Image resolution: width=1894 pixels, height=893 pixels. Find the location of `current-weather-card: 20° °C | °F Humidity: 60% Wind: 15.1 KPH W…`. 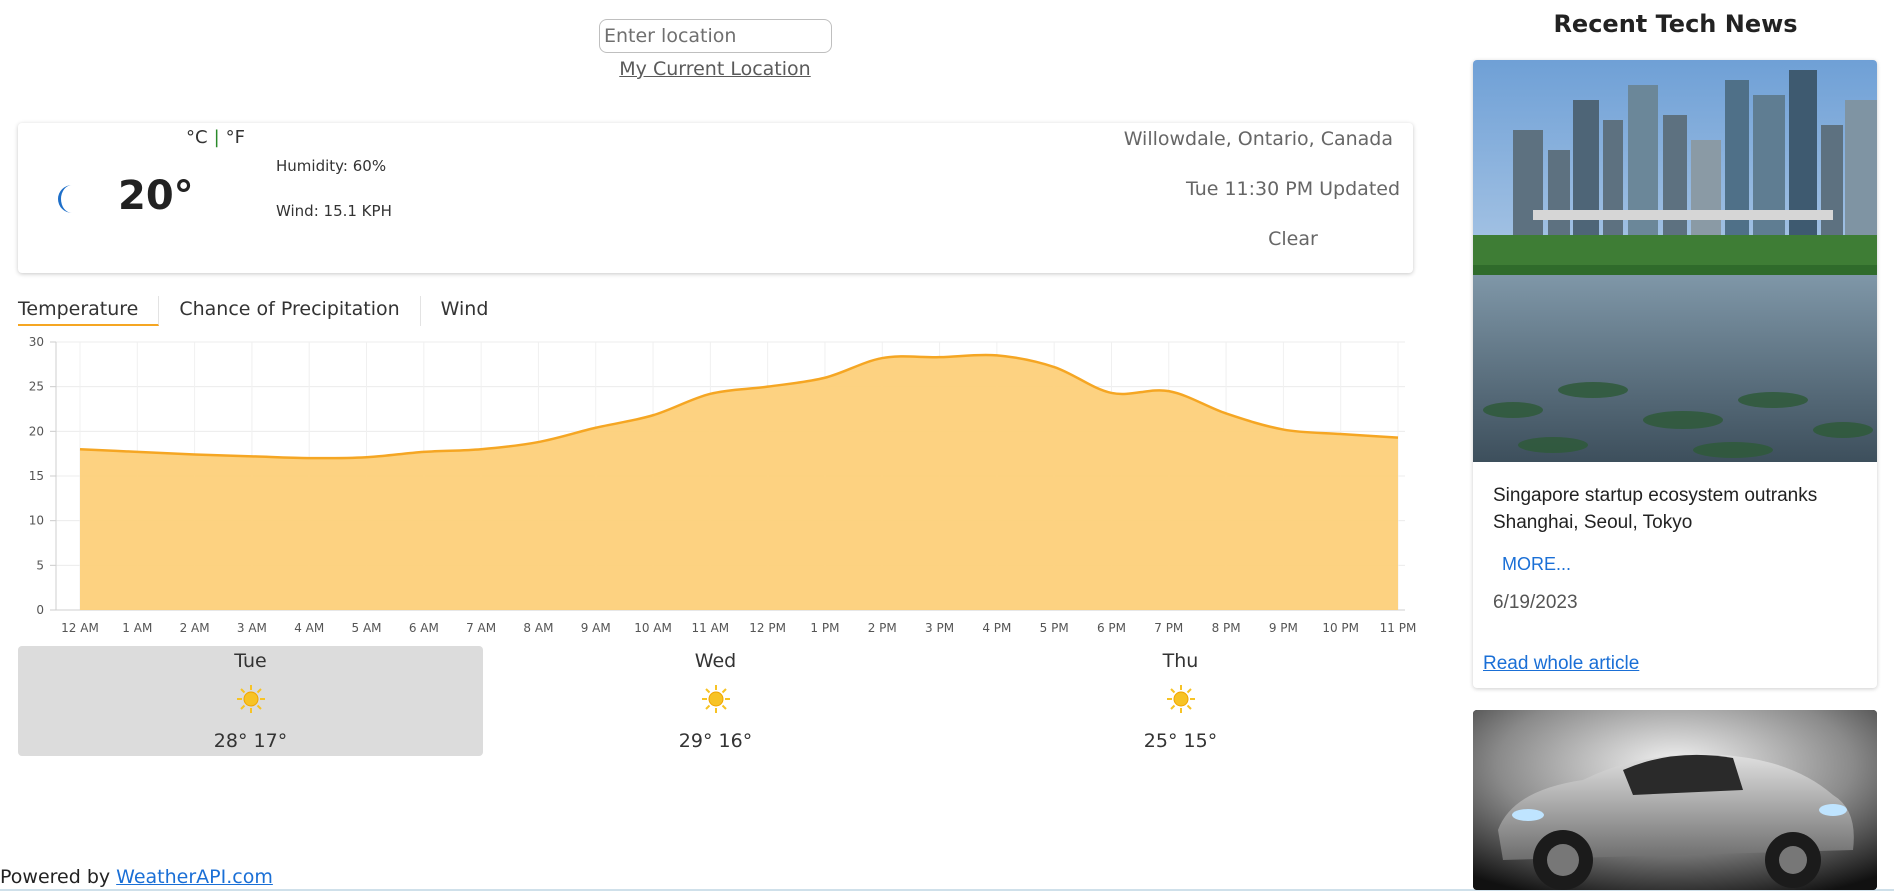

current-weather-card: 20° °C | °F Humidity: 60% Wind: 15.1 KPH W… is located at coordinates (715, 198).